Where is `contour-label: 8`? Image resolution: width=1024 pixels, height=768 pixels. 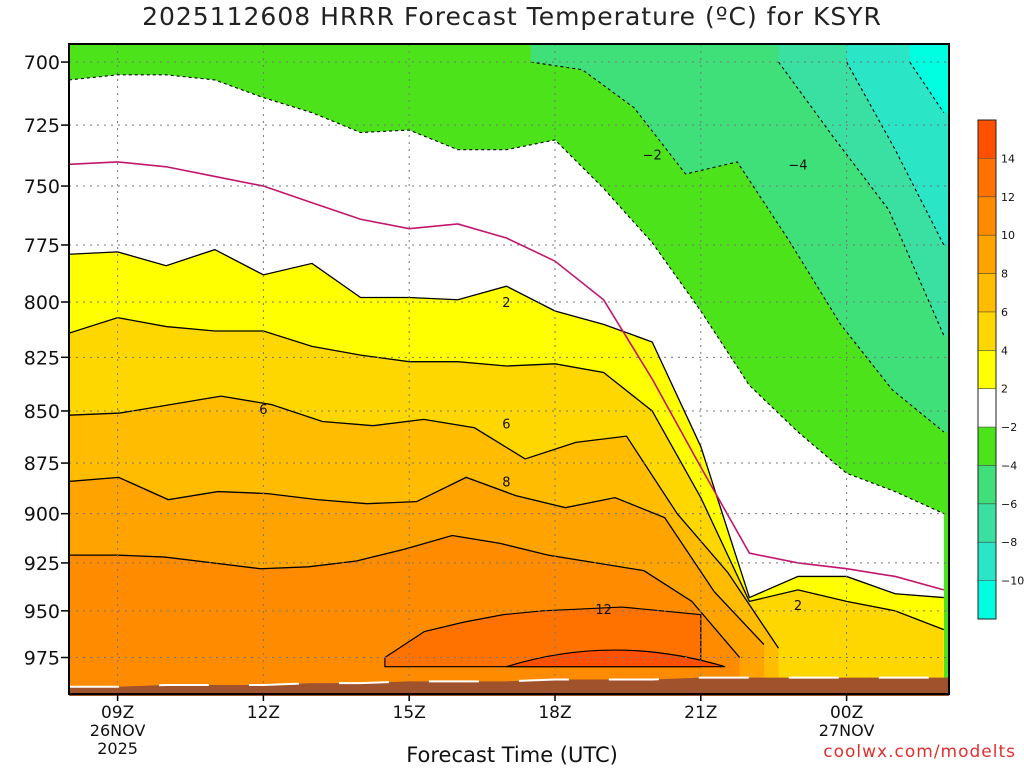
contour-label: 8 is located at coordinates (506, 482).